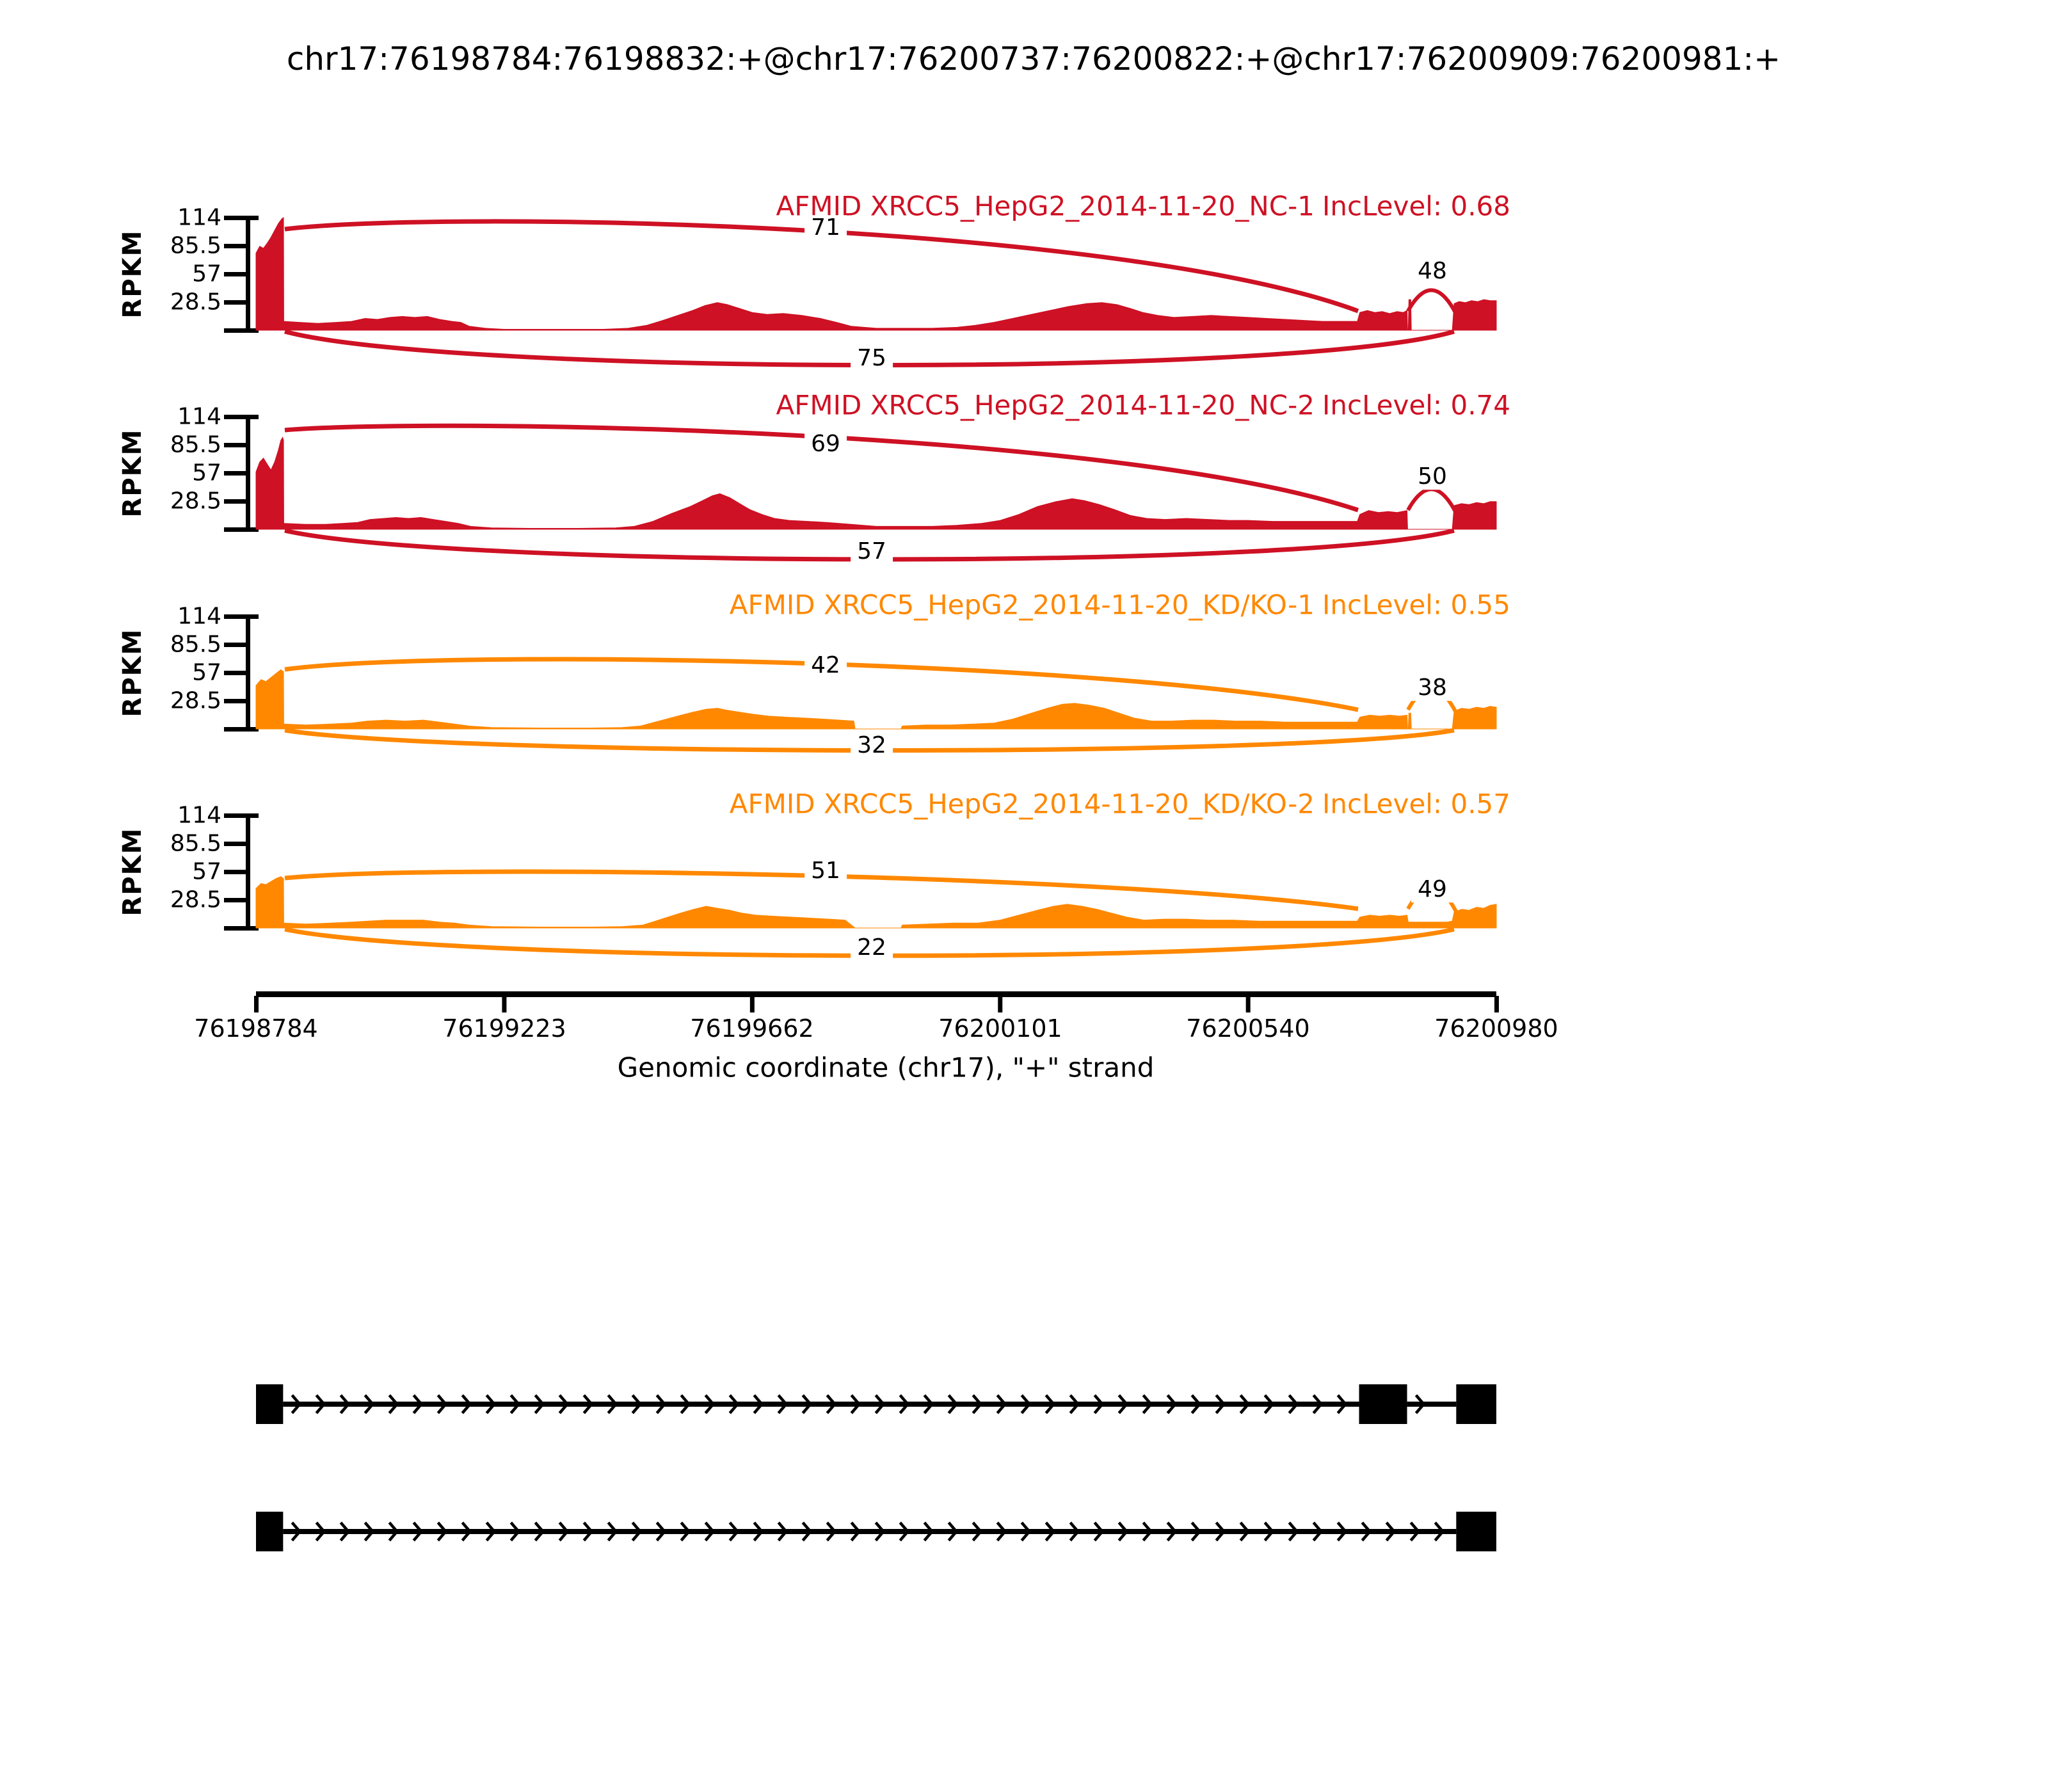 Image resolution: width=2048 pixels, height=1792 pixels. I want to click on junction-count-inclusion-right: 38, so click(1432, 688).